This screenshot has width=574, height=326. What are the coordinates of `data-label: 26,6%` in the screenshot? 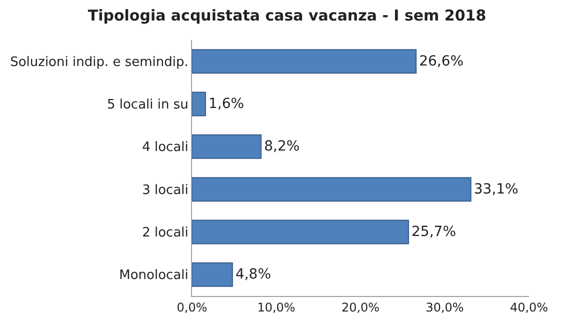 It's located at (441, 61).